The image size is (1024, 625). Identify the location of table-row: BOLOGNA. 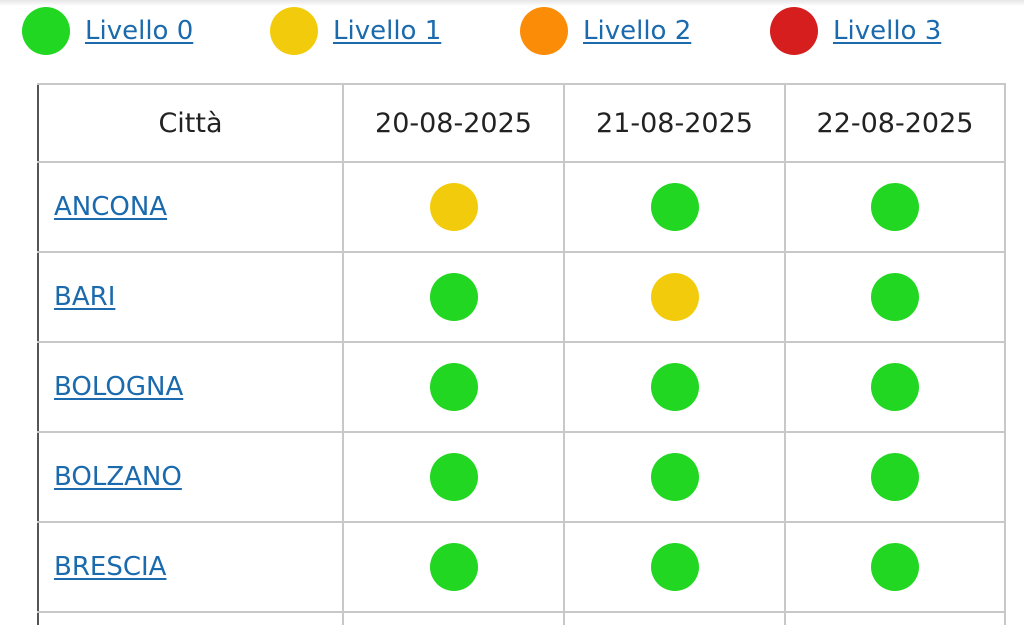
(521, 387).